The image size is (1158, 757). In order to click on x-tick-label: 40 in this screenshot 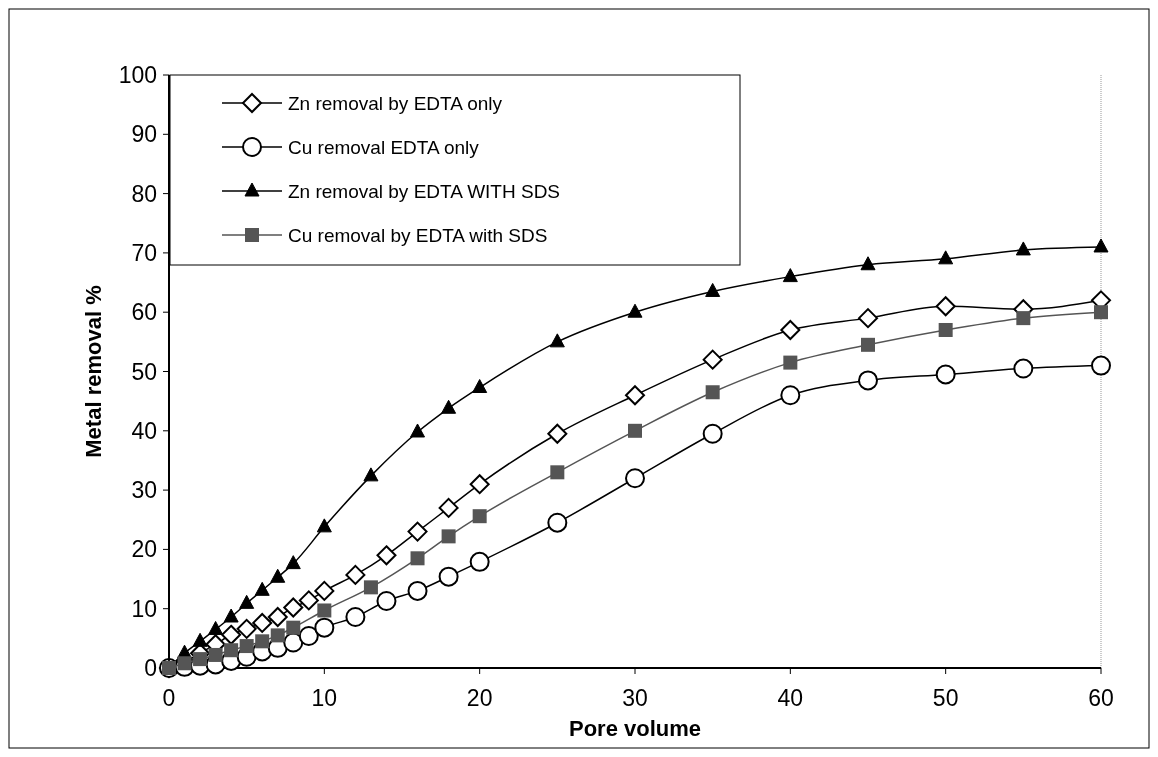, I will do `click(790, 698)`.